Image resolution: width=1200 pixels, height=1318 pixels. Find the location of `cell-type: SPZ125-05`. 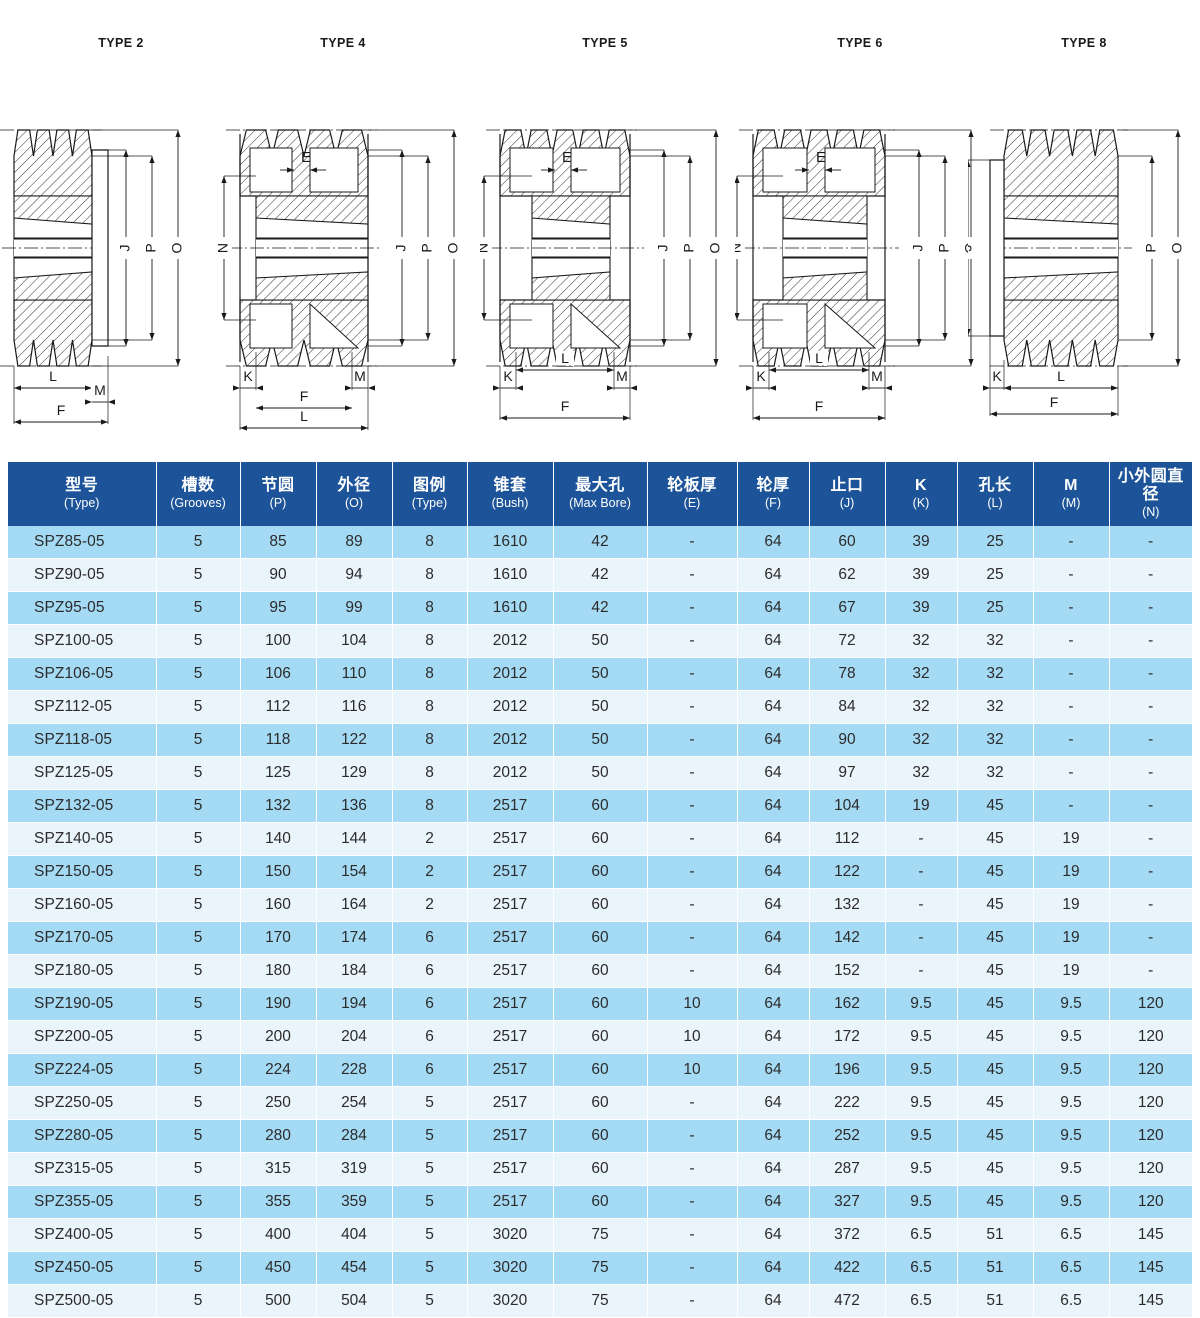

cell-type: SPZ125-05 is located at coordinates (82, 773).